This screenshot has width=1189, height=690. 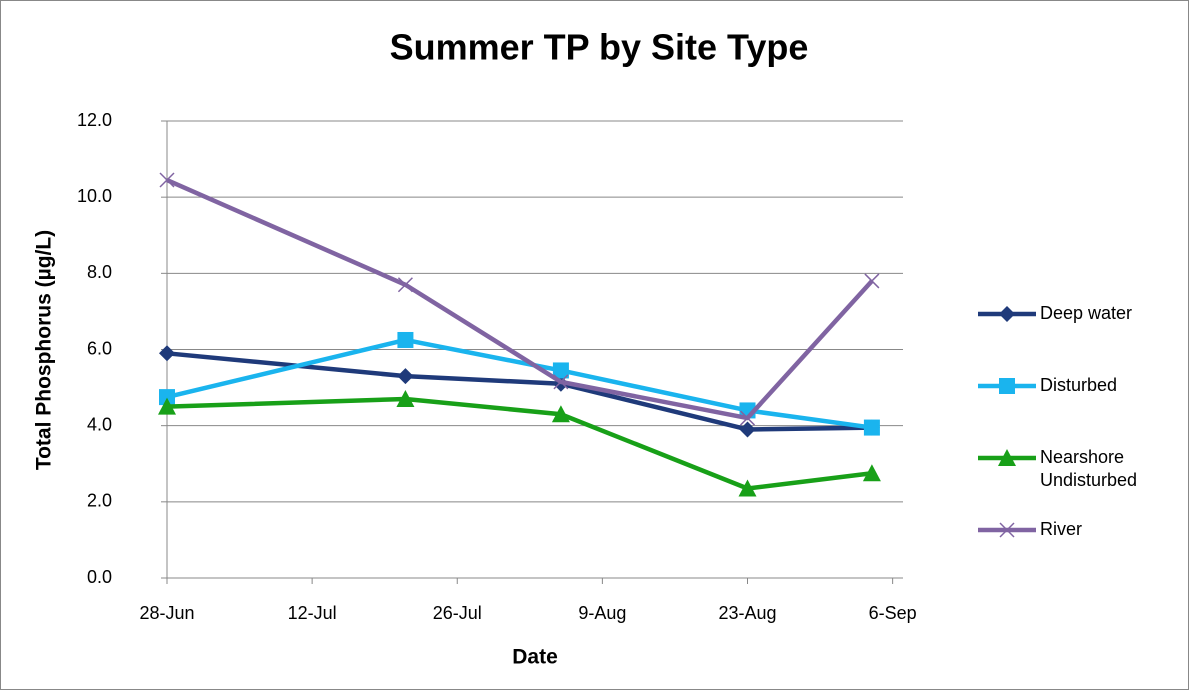 I want to click on x-tick-label: 26-Jul, so click(x=457, y=613).